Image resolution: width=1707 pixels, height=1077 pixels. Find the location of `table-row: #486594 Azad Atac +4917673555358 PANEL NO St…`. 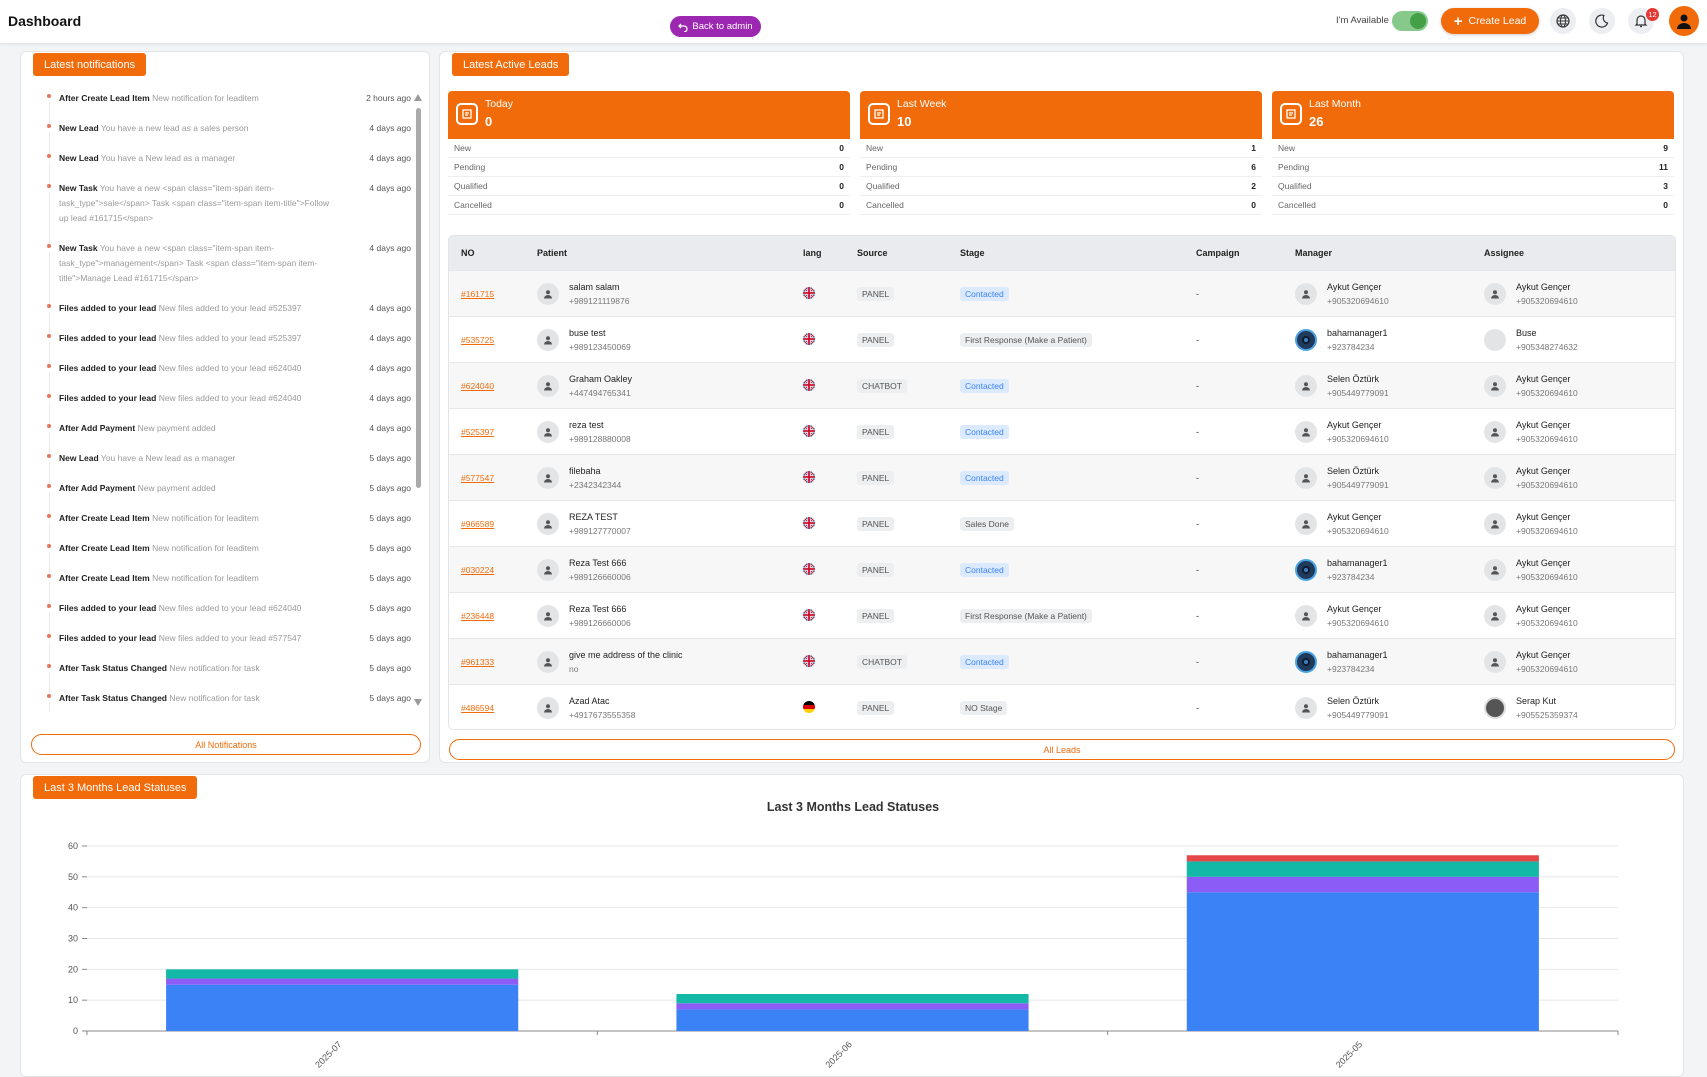

table-row: #486594 Azad Atac +4917673555358 PANEL NO St… is located at coordinates (1062, 706).